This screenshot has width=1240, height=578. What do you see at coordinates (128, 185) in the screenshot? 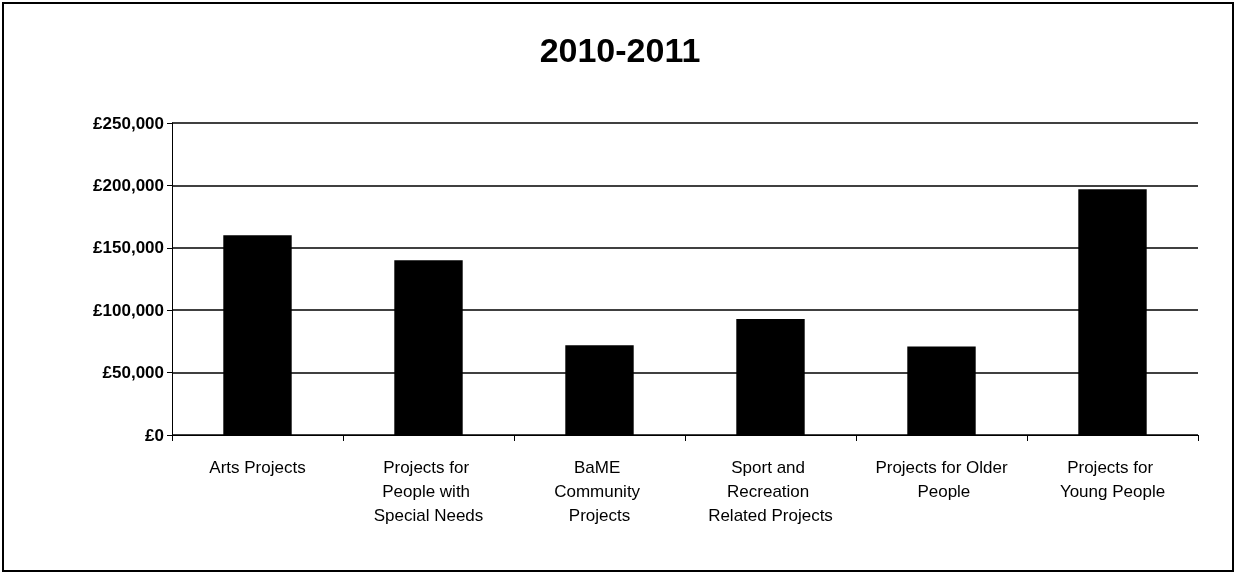
I see `y-tick-label: £200,000` at bounding box center [128, 185].